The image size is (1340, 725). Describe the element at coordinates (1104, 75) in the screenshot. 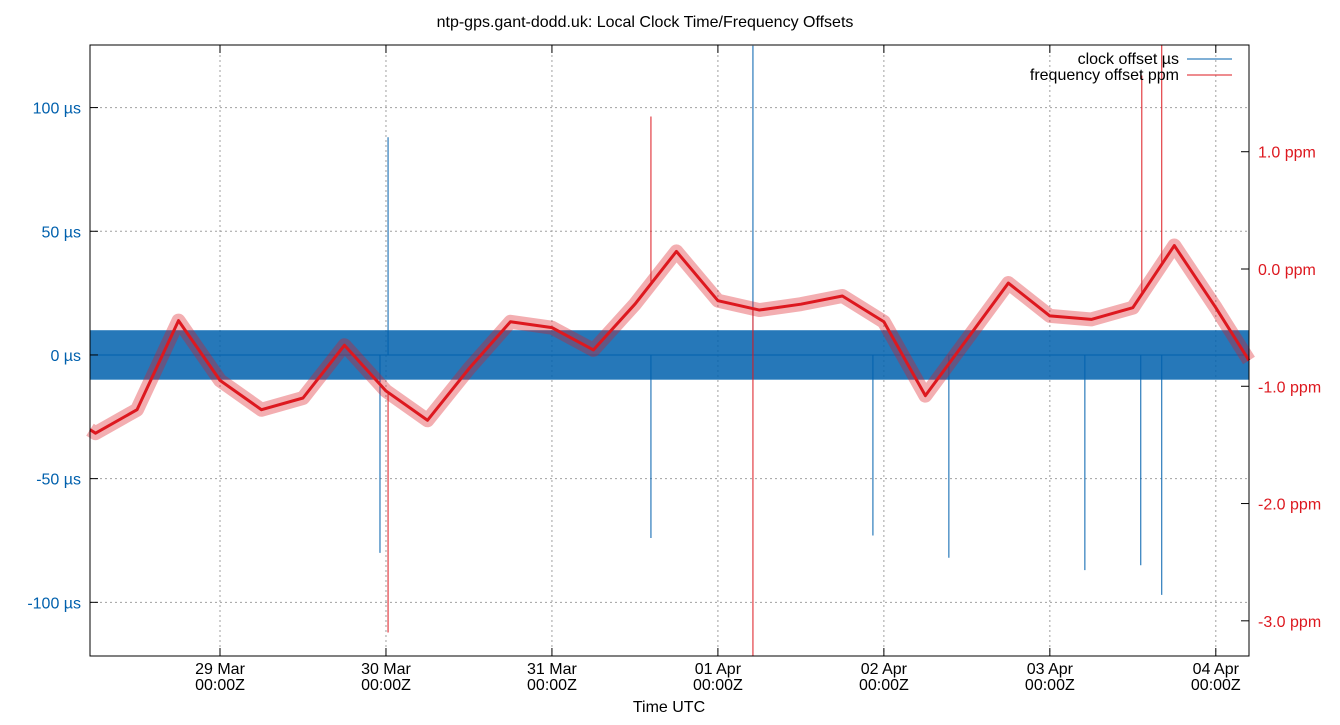

I see `legend-label-frequency: frequency offset ppm` at that location.